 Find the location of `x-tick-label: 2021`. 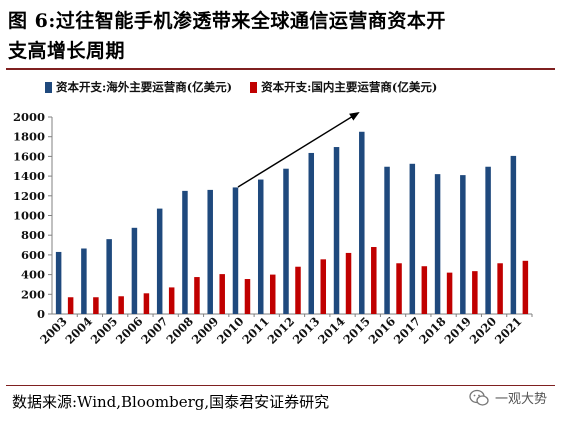

x-tick-label: 2021 is located at coordinates (508, 330).